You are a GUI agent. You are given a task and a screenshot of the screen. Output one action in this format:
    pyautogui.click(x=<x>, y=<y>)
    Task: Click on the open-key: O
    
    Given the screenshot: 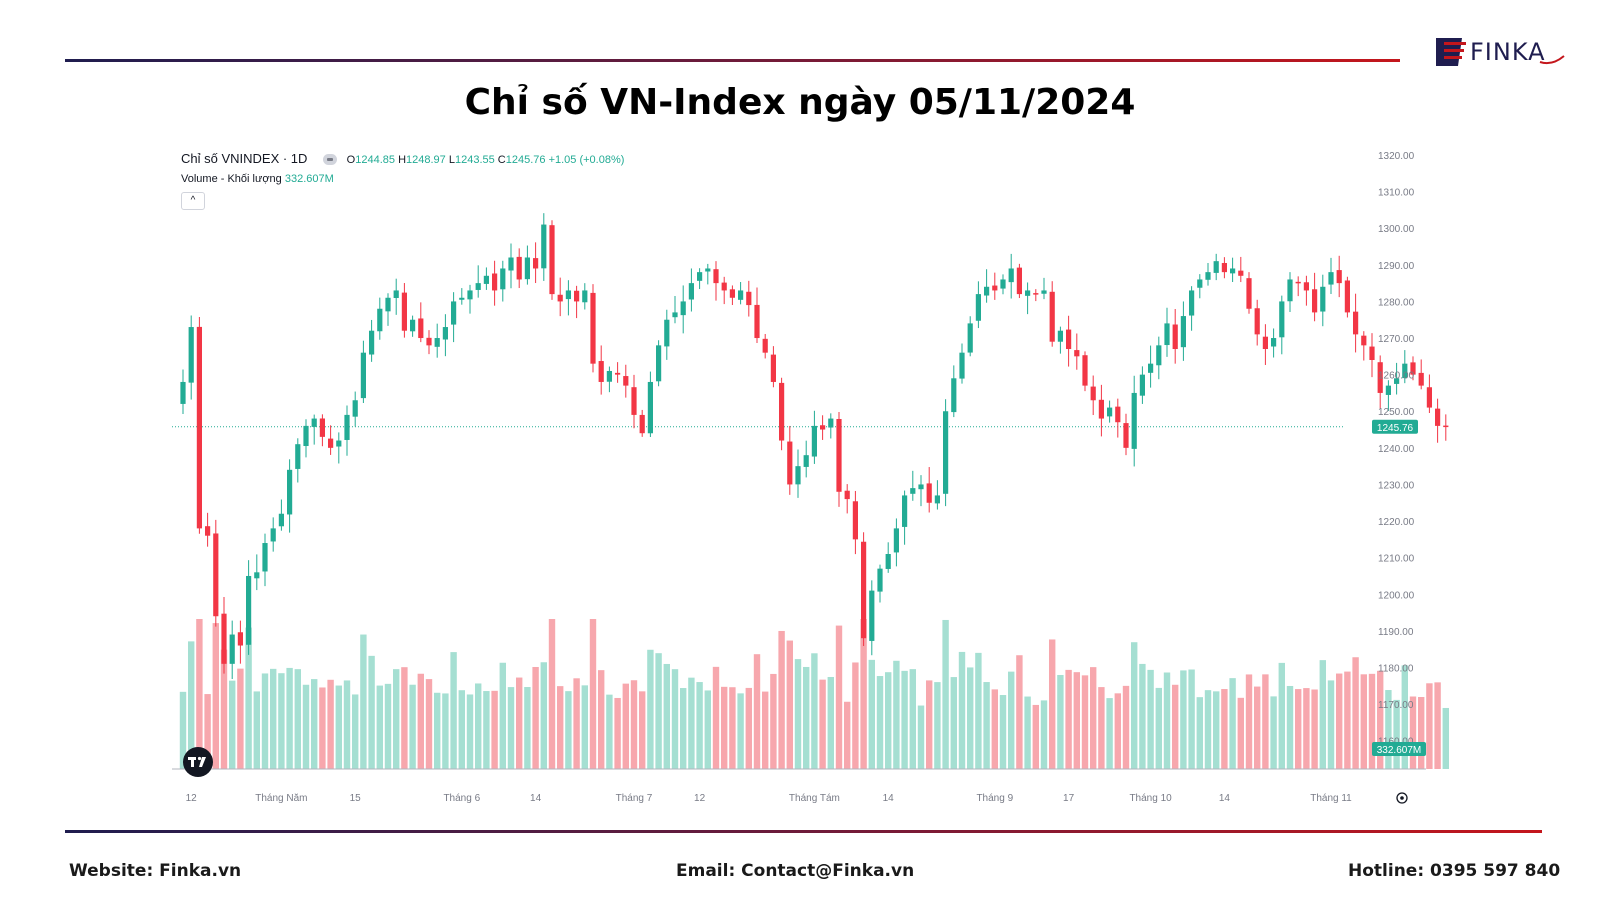 What is the action you would take?
    pyautogui.click(x=351, y=160)
    